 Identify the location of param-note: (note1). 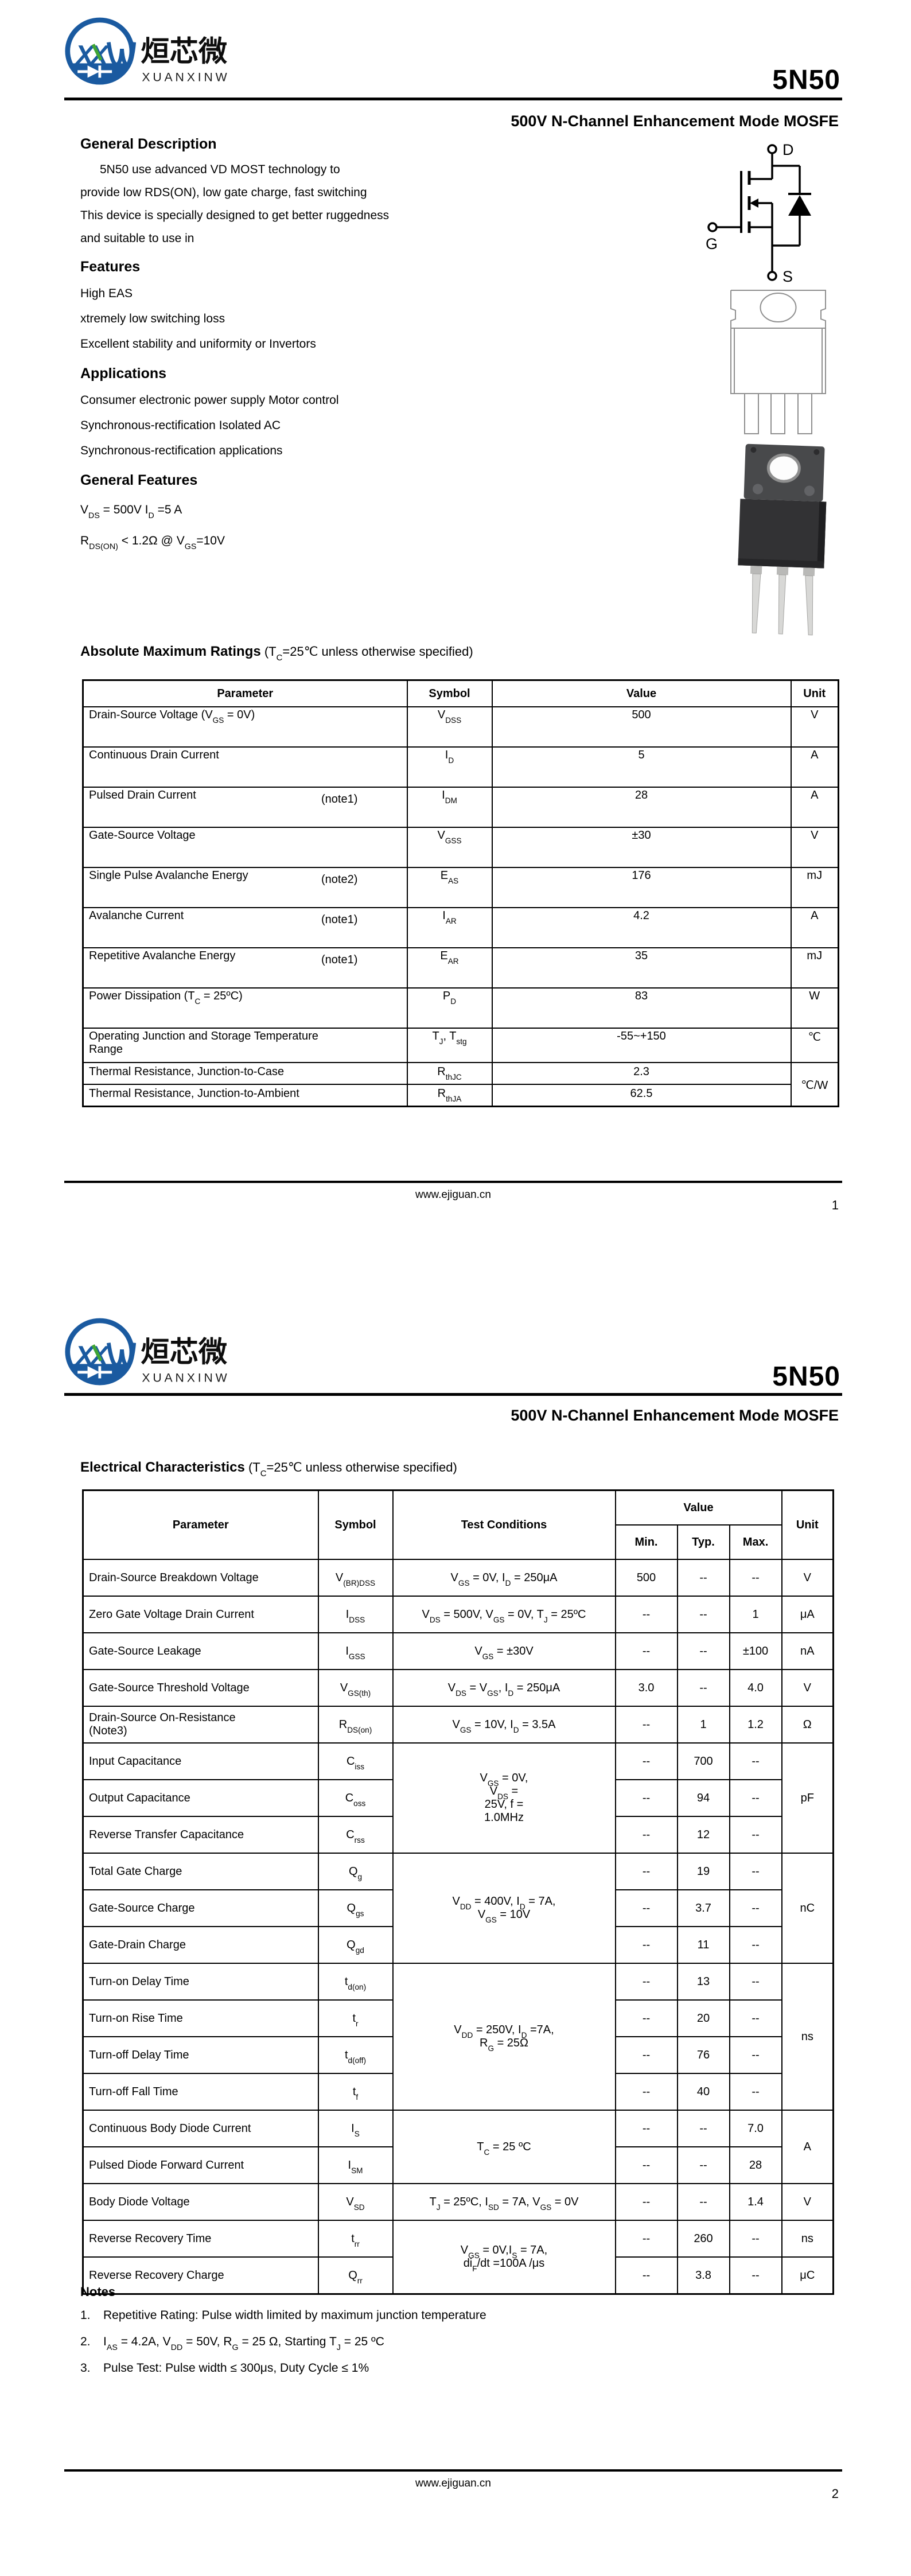
(339, 960).